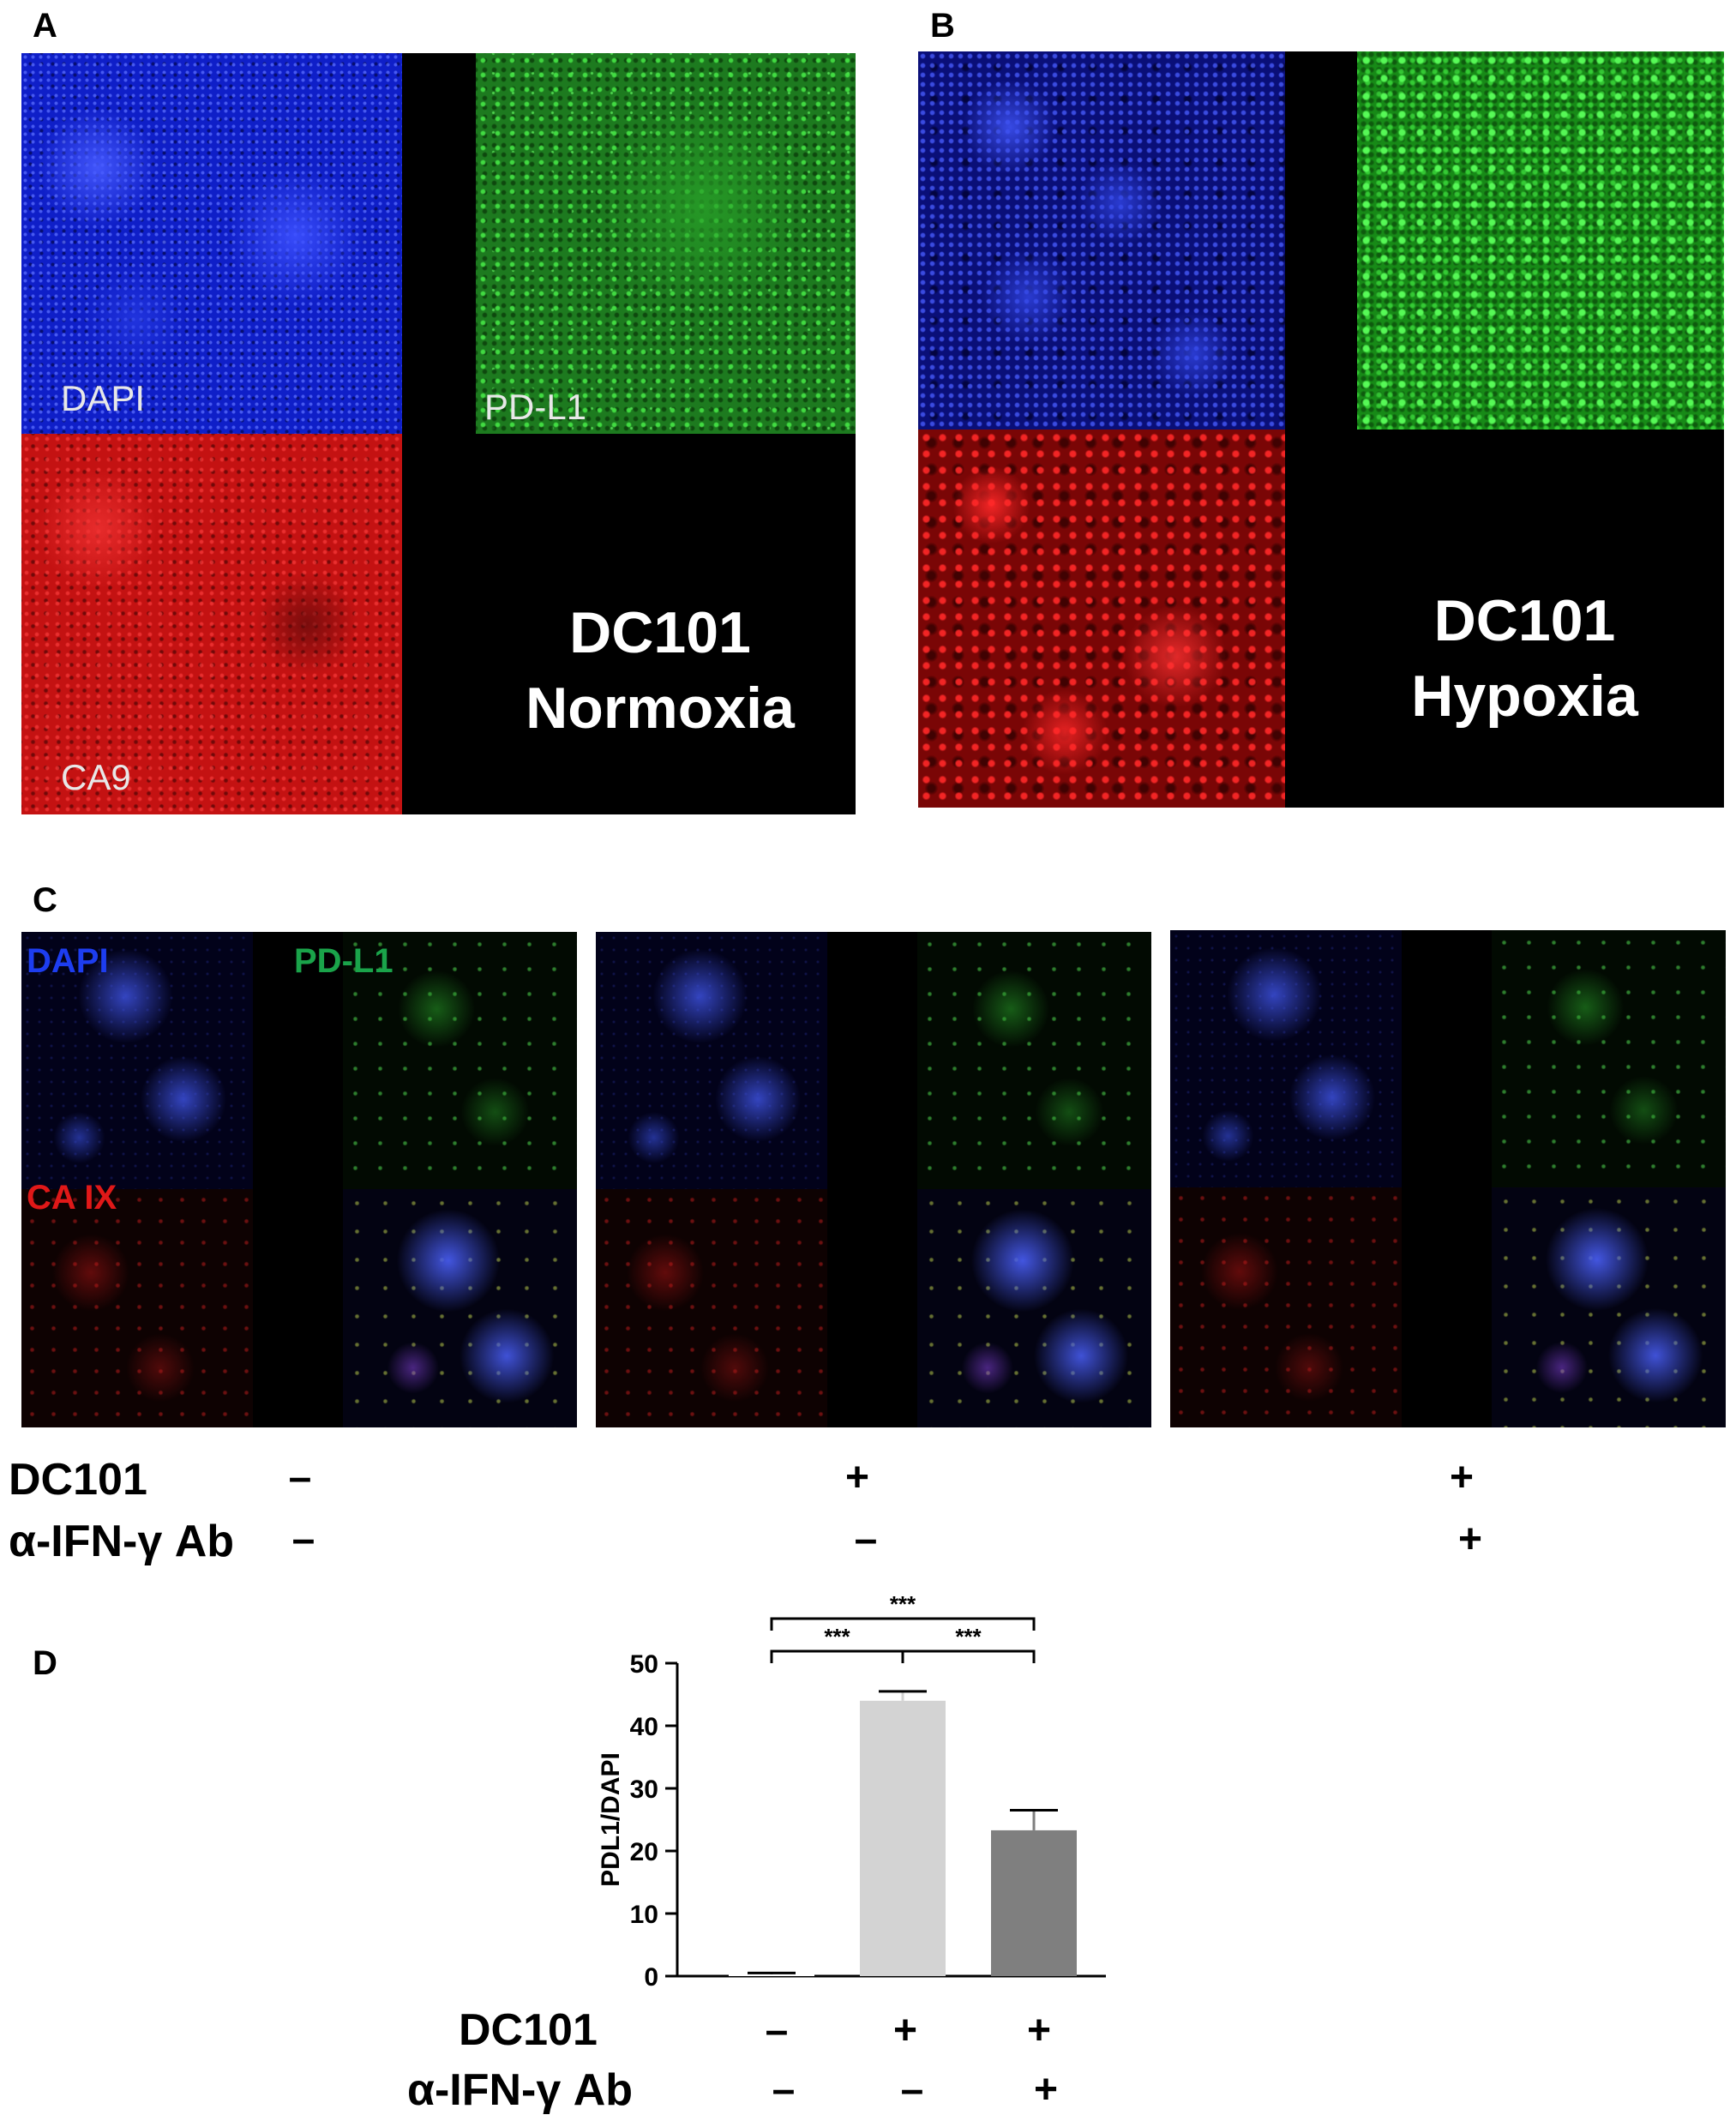 The height and width of the screenshot is (2127, 1736). I want to click on bars, so click(903, 1833).